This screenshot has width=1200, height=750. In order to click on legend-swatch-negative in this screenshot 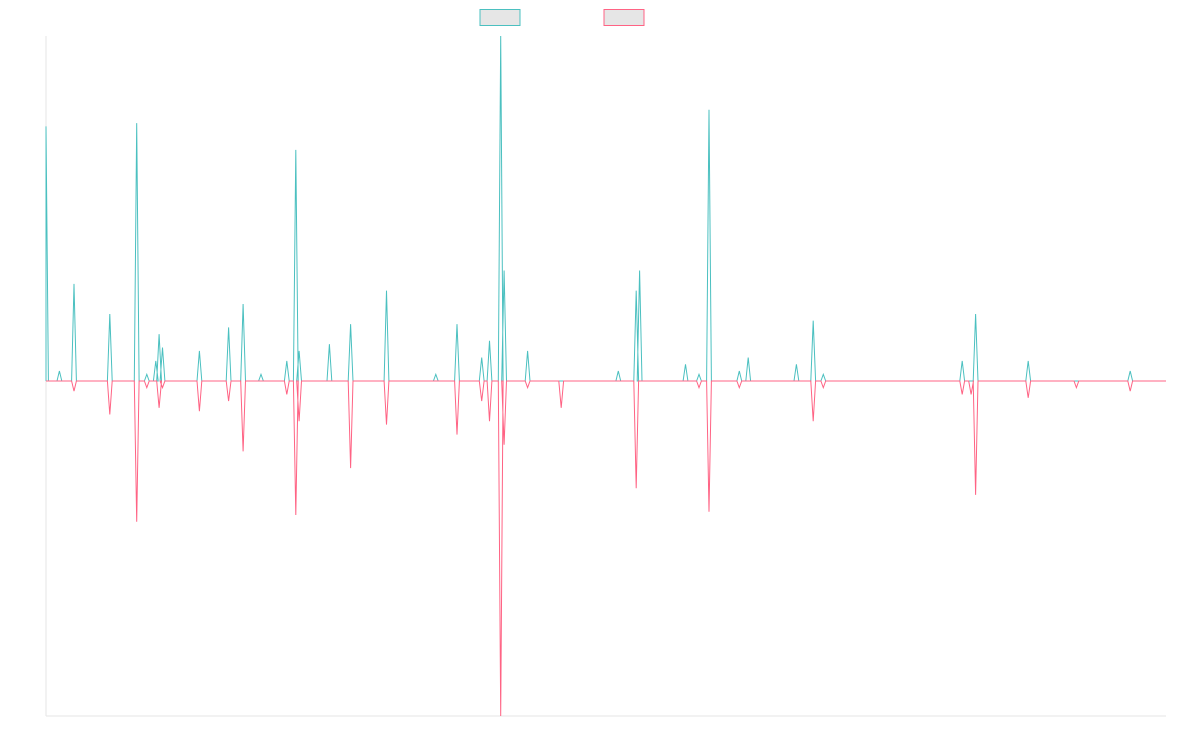, I will do `click(624, 17)`.